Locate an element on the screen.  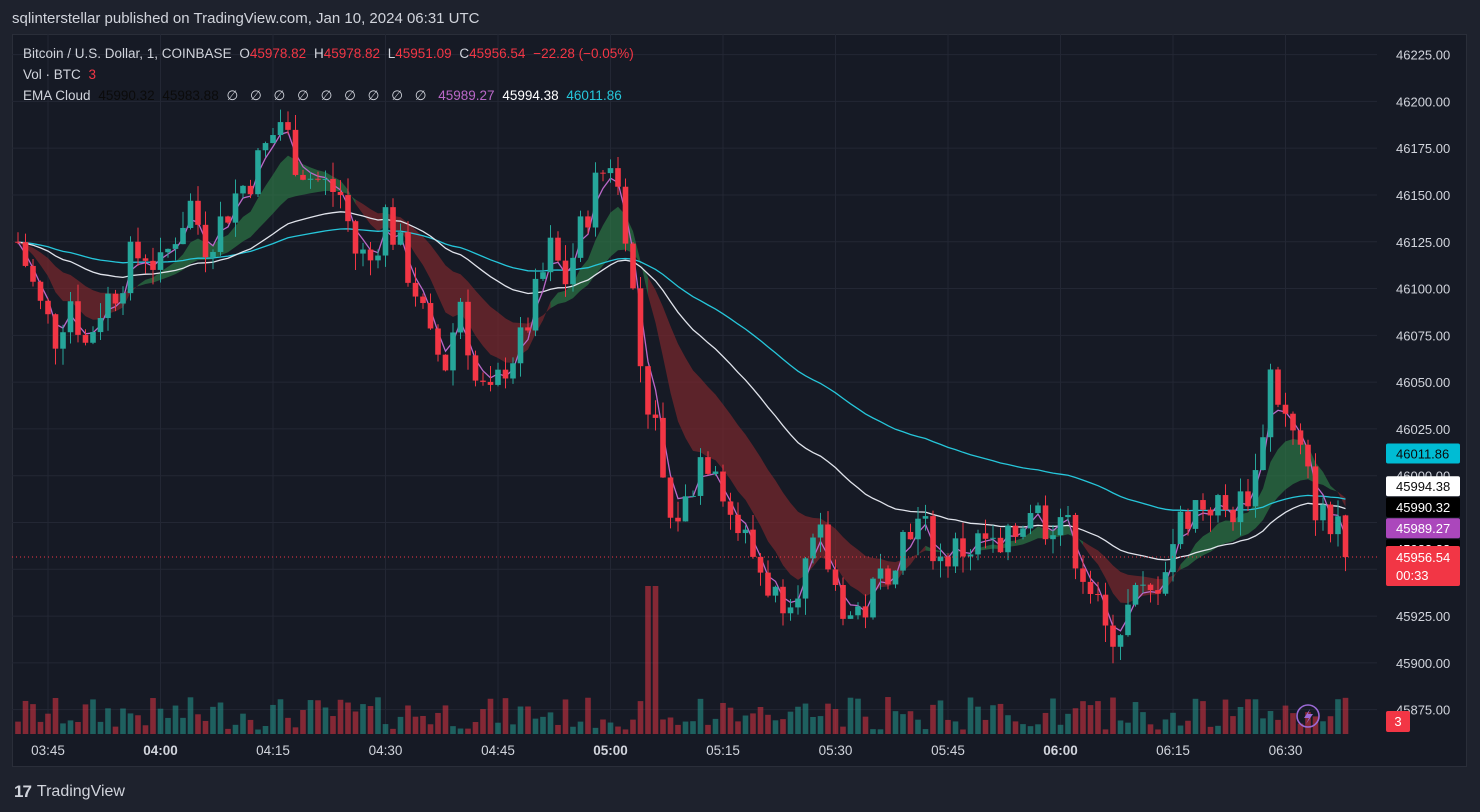
volume-label: Vol · BTC is located at coordinates (52, 74).